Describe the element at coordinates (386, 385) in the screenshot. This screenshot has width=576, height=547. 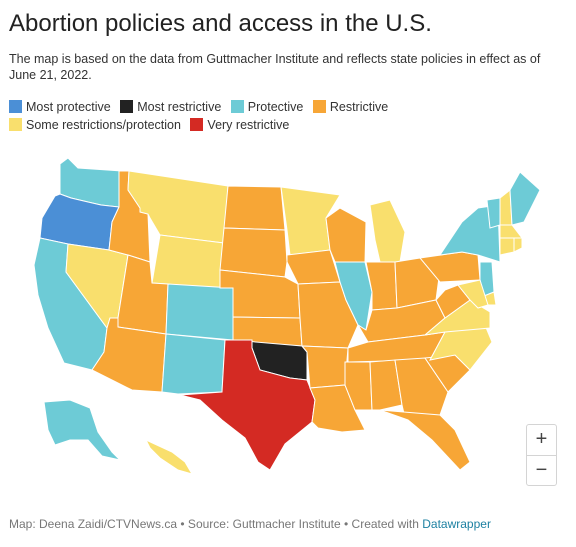
I see `state-al` at that location.